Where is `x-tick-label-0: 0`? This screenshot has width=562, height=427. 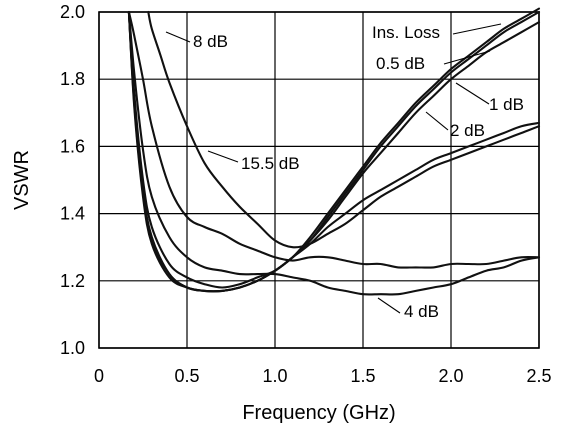 x-tick-label-0: 0 is located at coordinates (99, 376).